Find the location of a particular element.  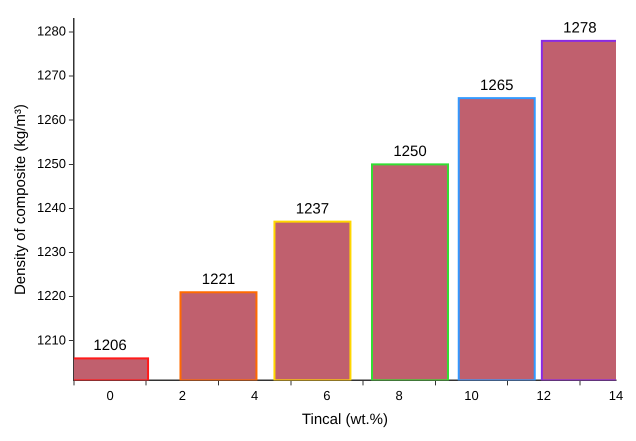

y-tick-label: 1250 is located at coordinates (51, 163).